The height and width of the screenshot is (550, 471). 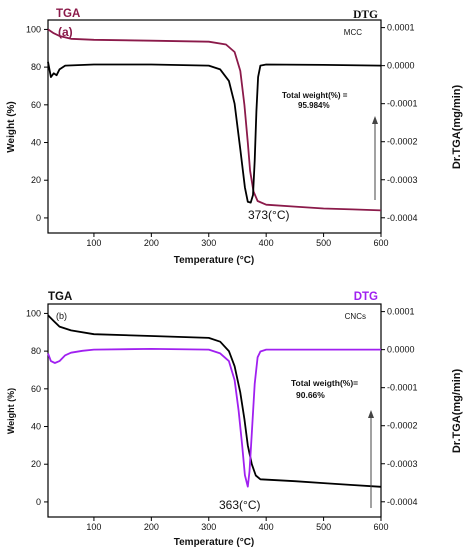 I want to click on panel-a-total-weight-label: Total weight(%) =, so click(x=315, y=95).